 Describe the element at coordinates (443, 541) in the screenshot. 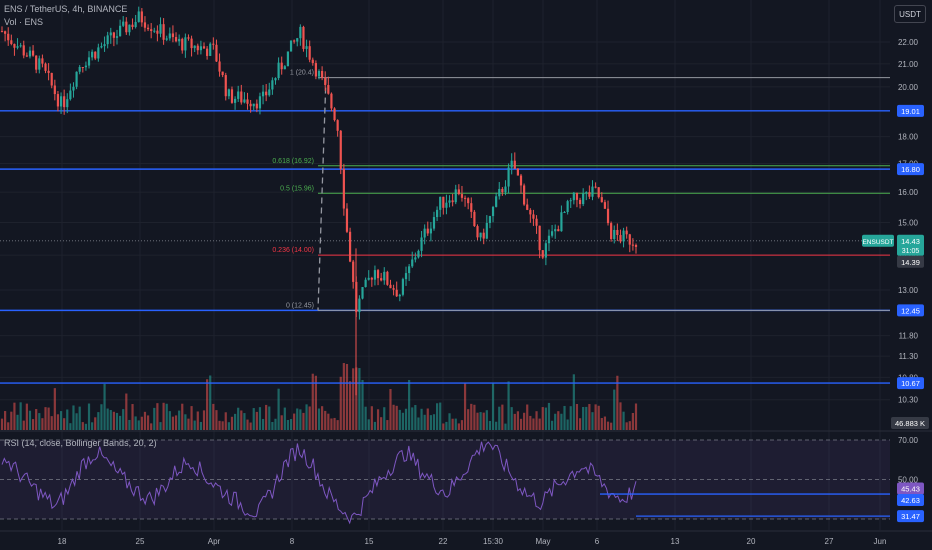

I see `time-tick-label: 22` at that location.